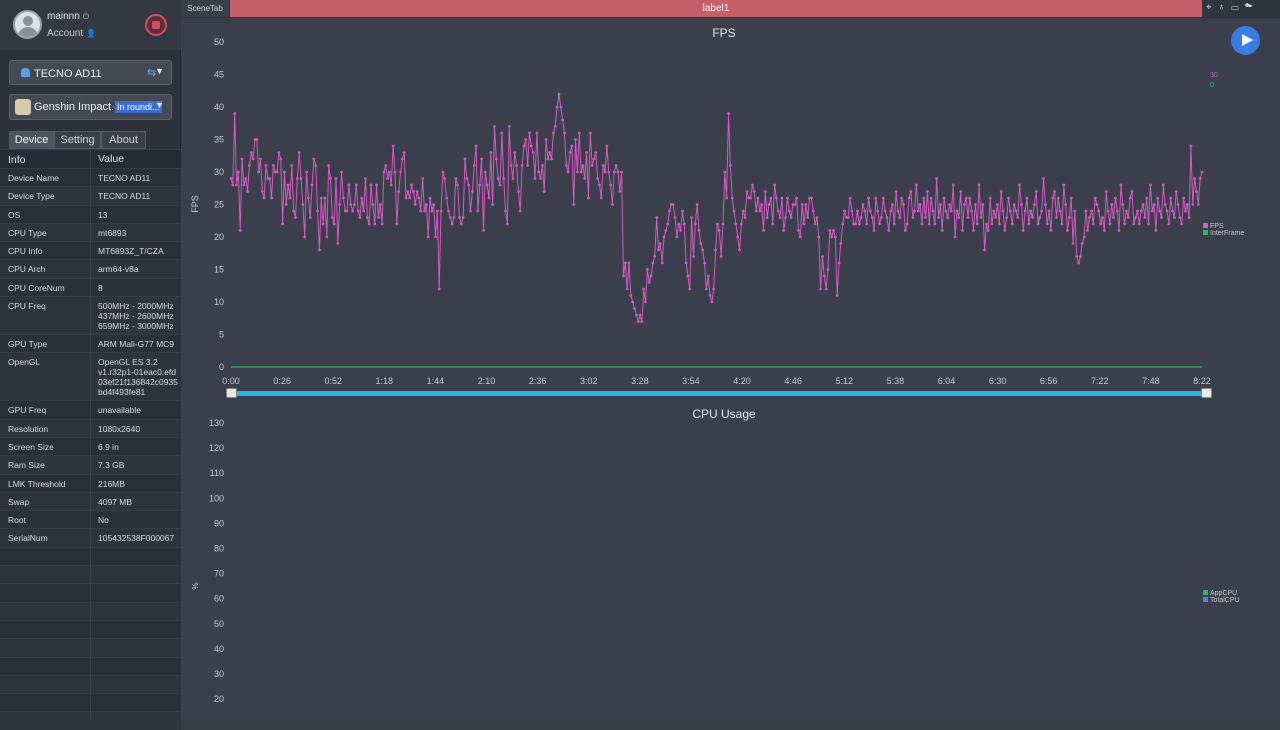 The image size is (1280, 730). I want to click on device-select: TECNO AD11 ⇆ ▼, so click(90, 72).